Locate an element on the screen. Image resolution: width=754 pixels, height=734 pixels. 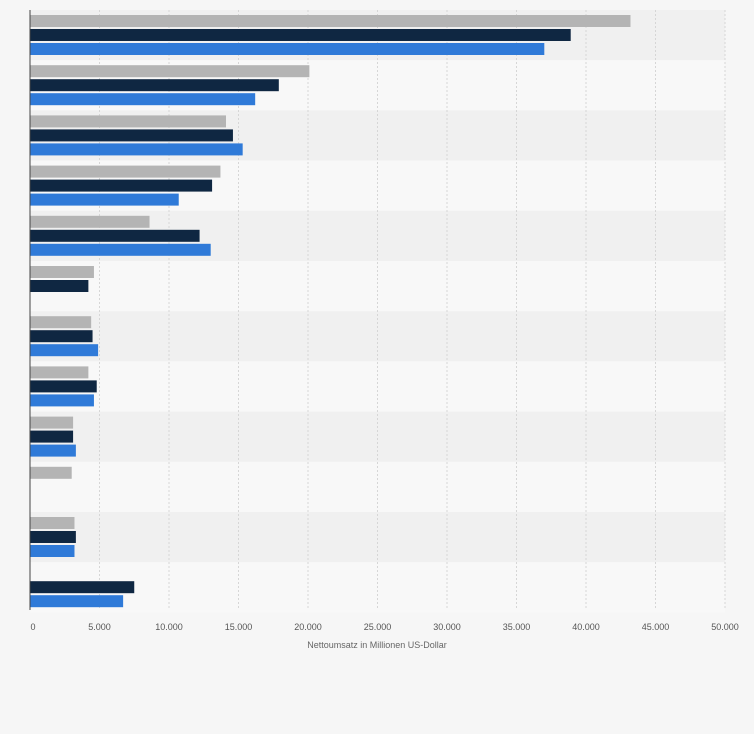
x-tick-label: 35.000 is located at coordinates (517, 627).